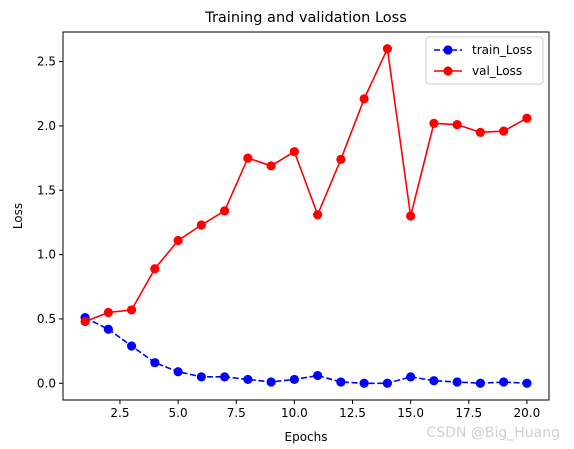 The height and width of the screenshot is (449, 574). I want to click on y-tick-label: 0.0, so click(46, 383).